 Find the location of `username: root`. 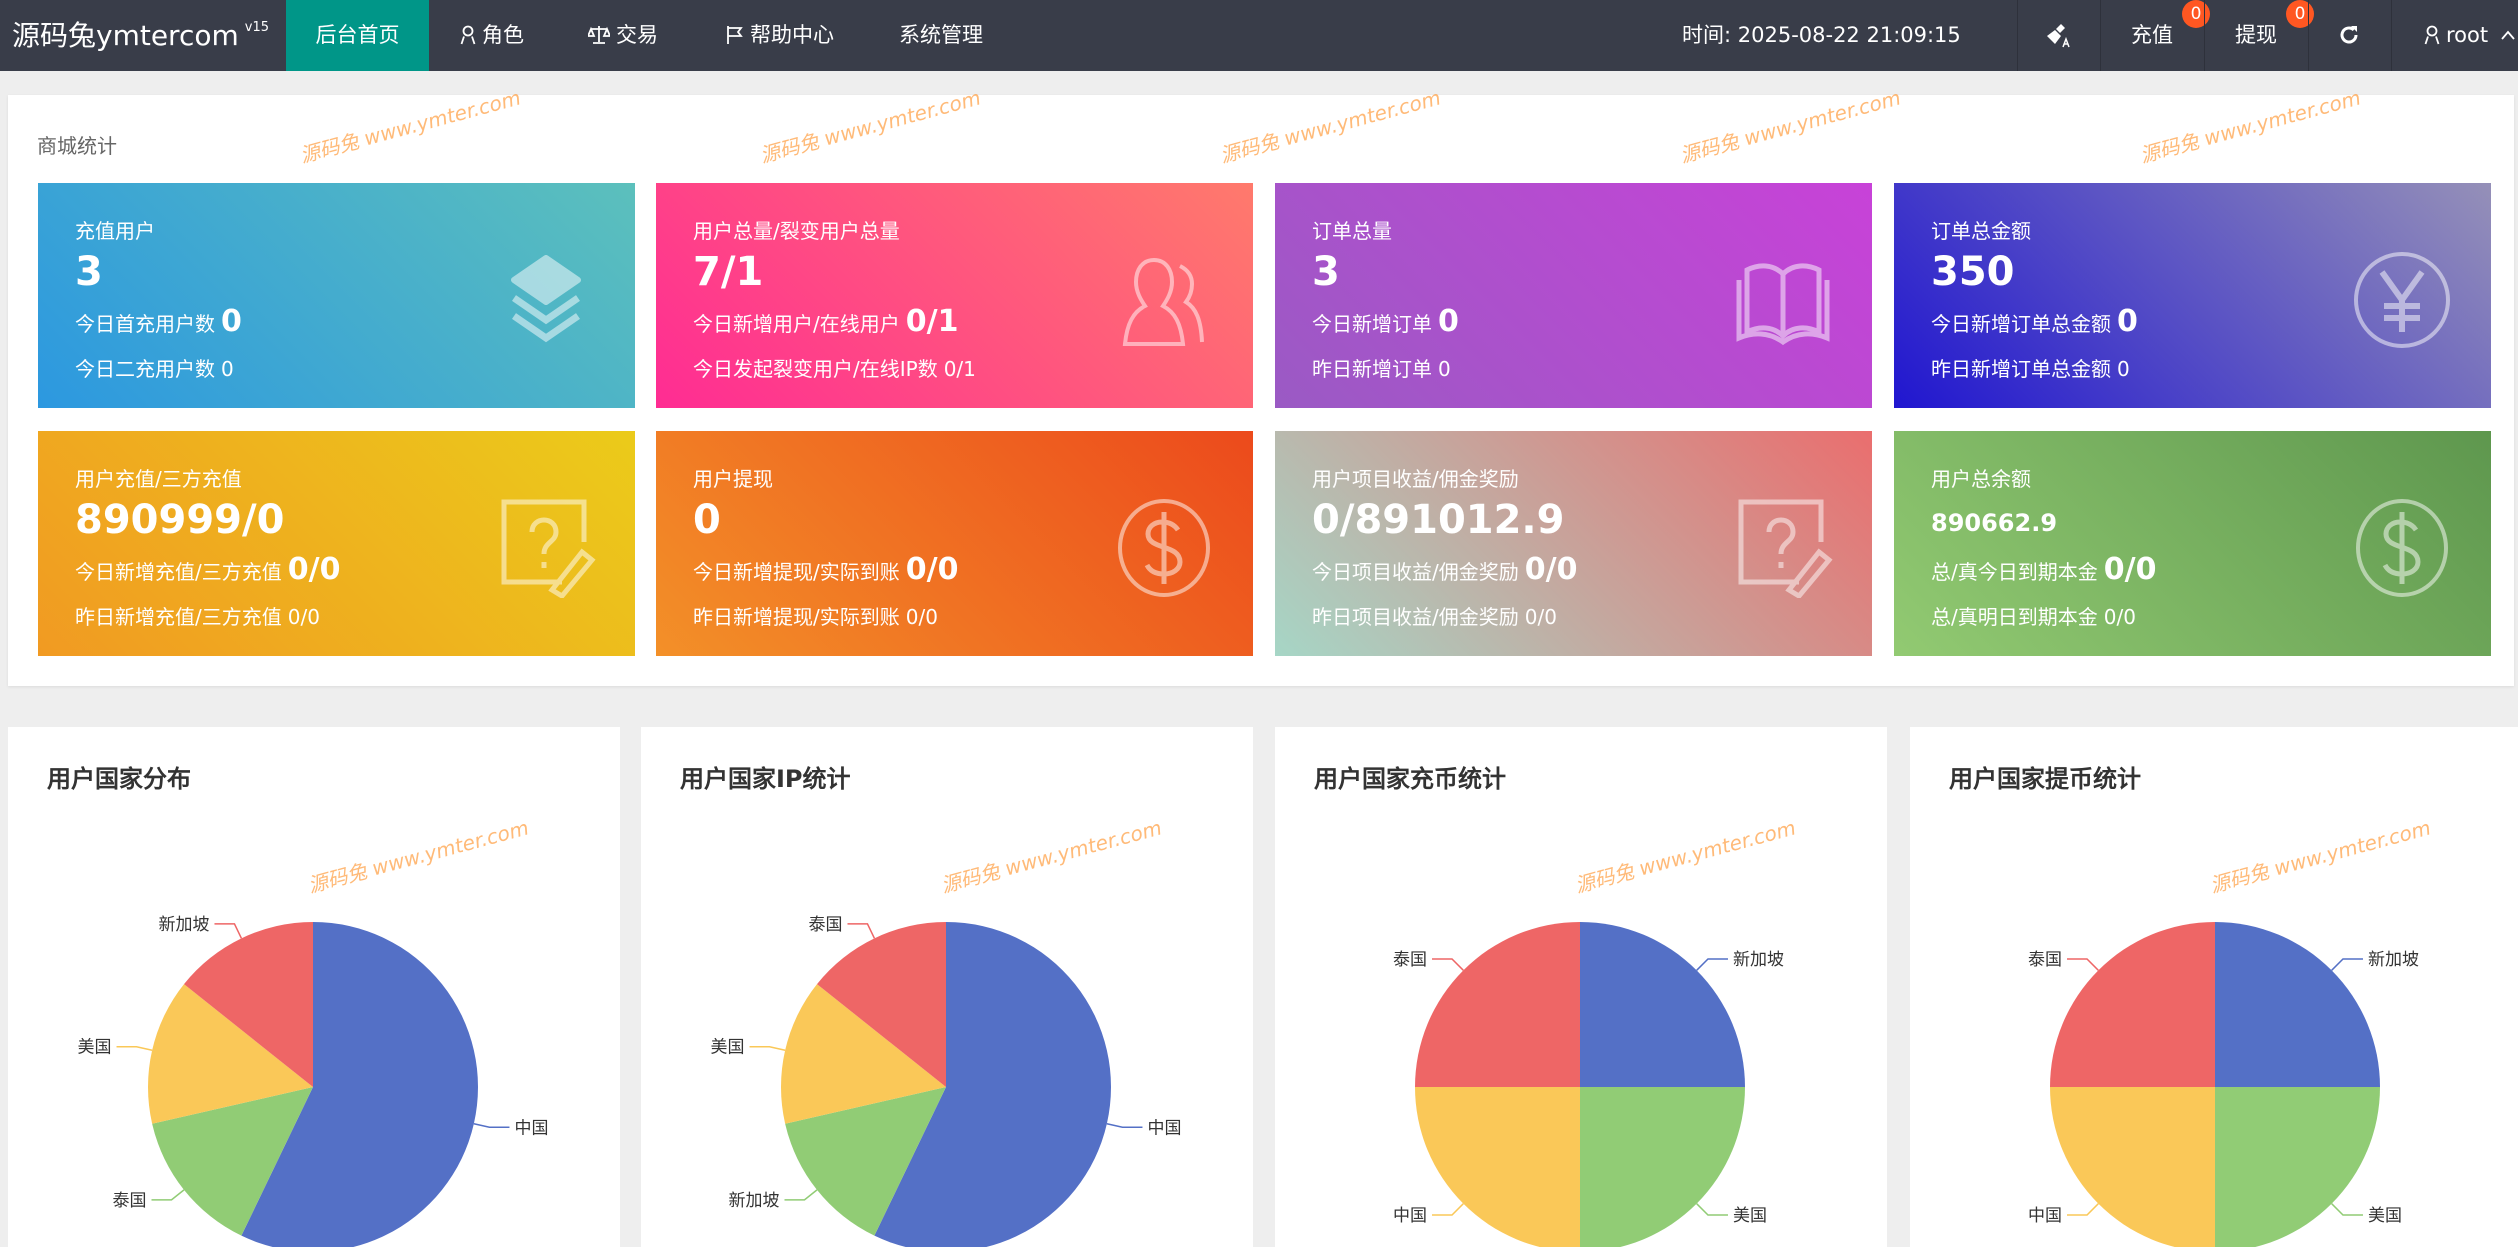

username: root is located at coordinates (2467, 35).